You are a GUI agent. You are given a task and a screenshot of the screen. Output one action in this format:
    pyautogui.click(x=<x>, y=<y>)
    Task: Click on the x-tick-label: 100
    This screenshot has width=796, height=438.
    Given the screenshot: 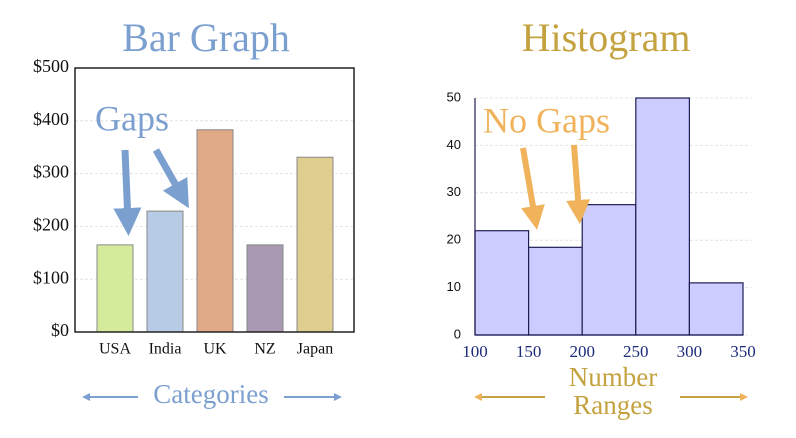 What is the action you would take?
    pyautogui.click(x=475, y=351)
    